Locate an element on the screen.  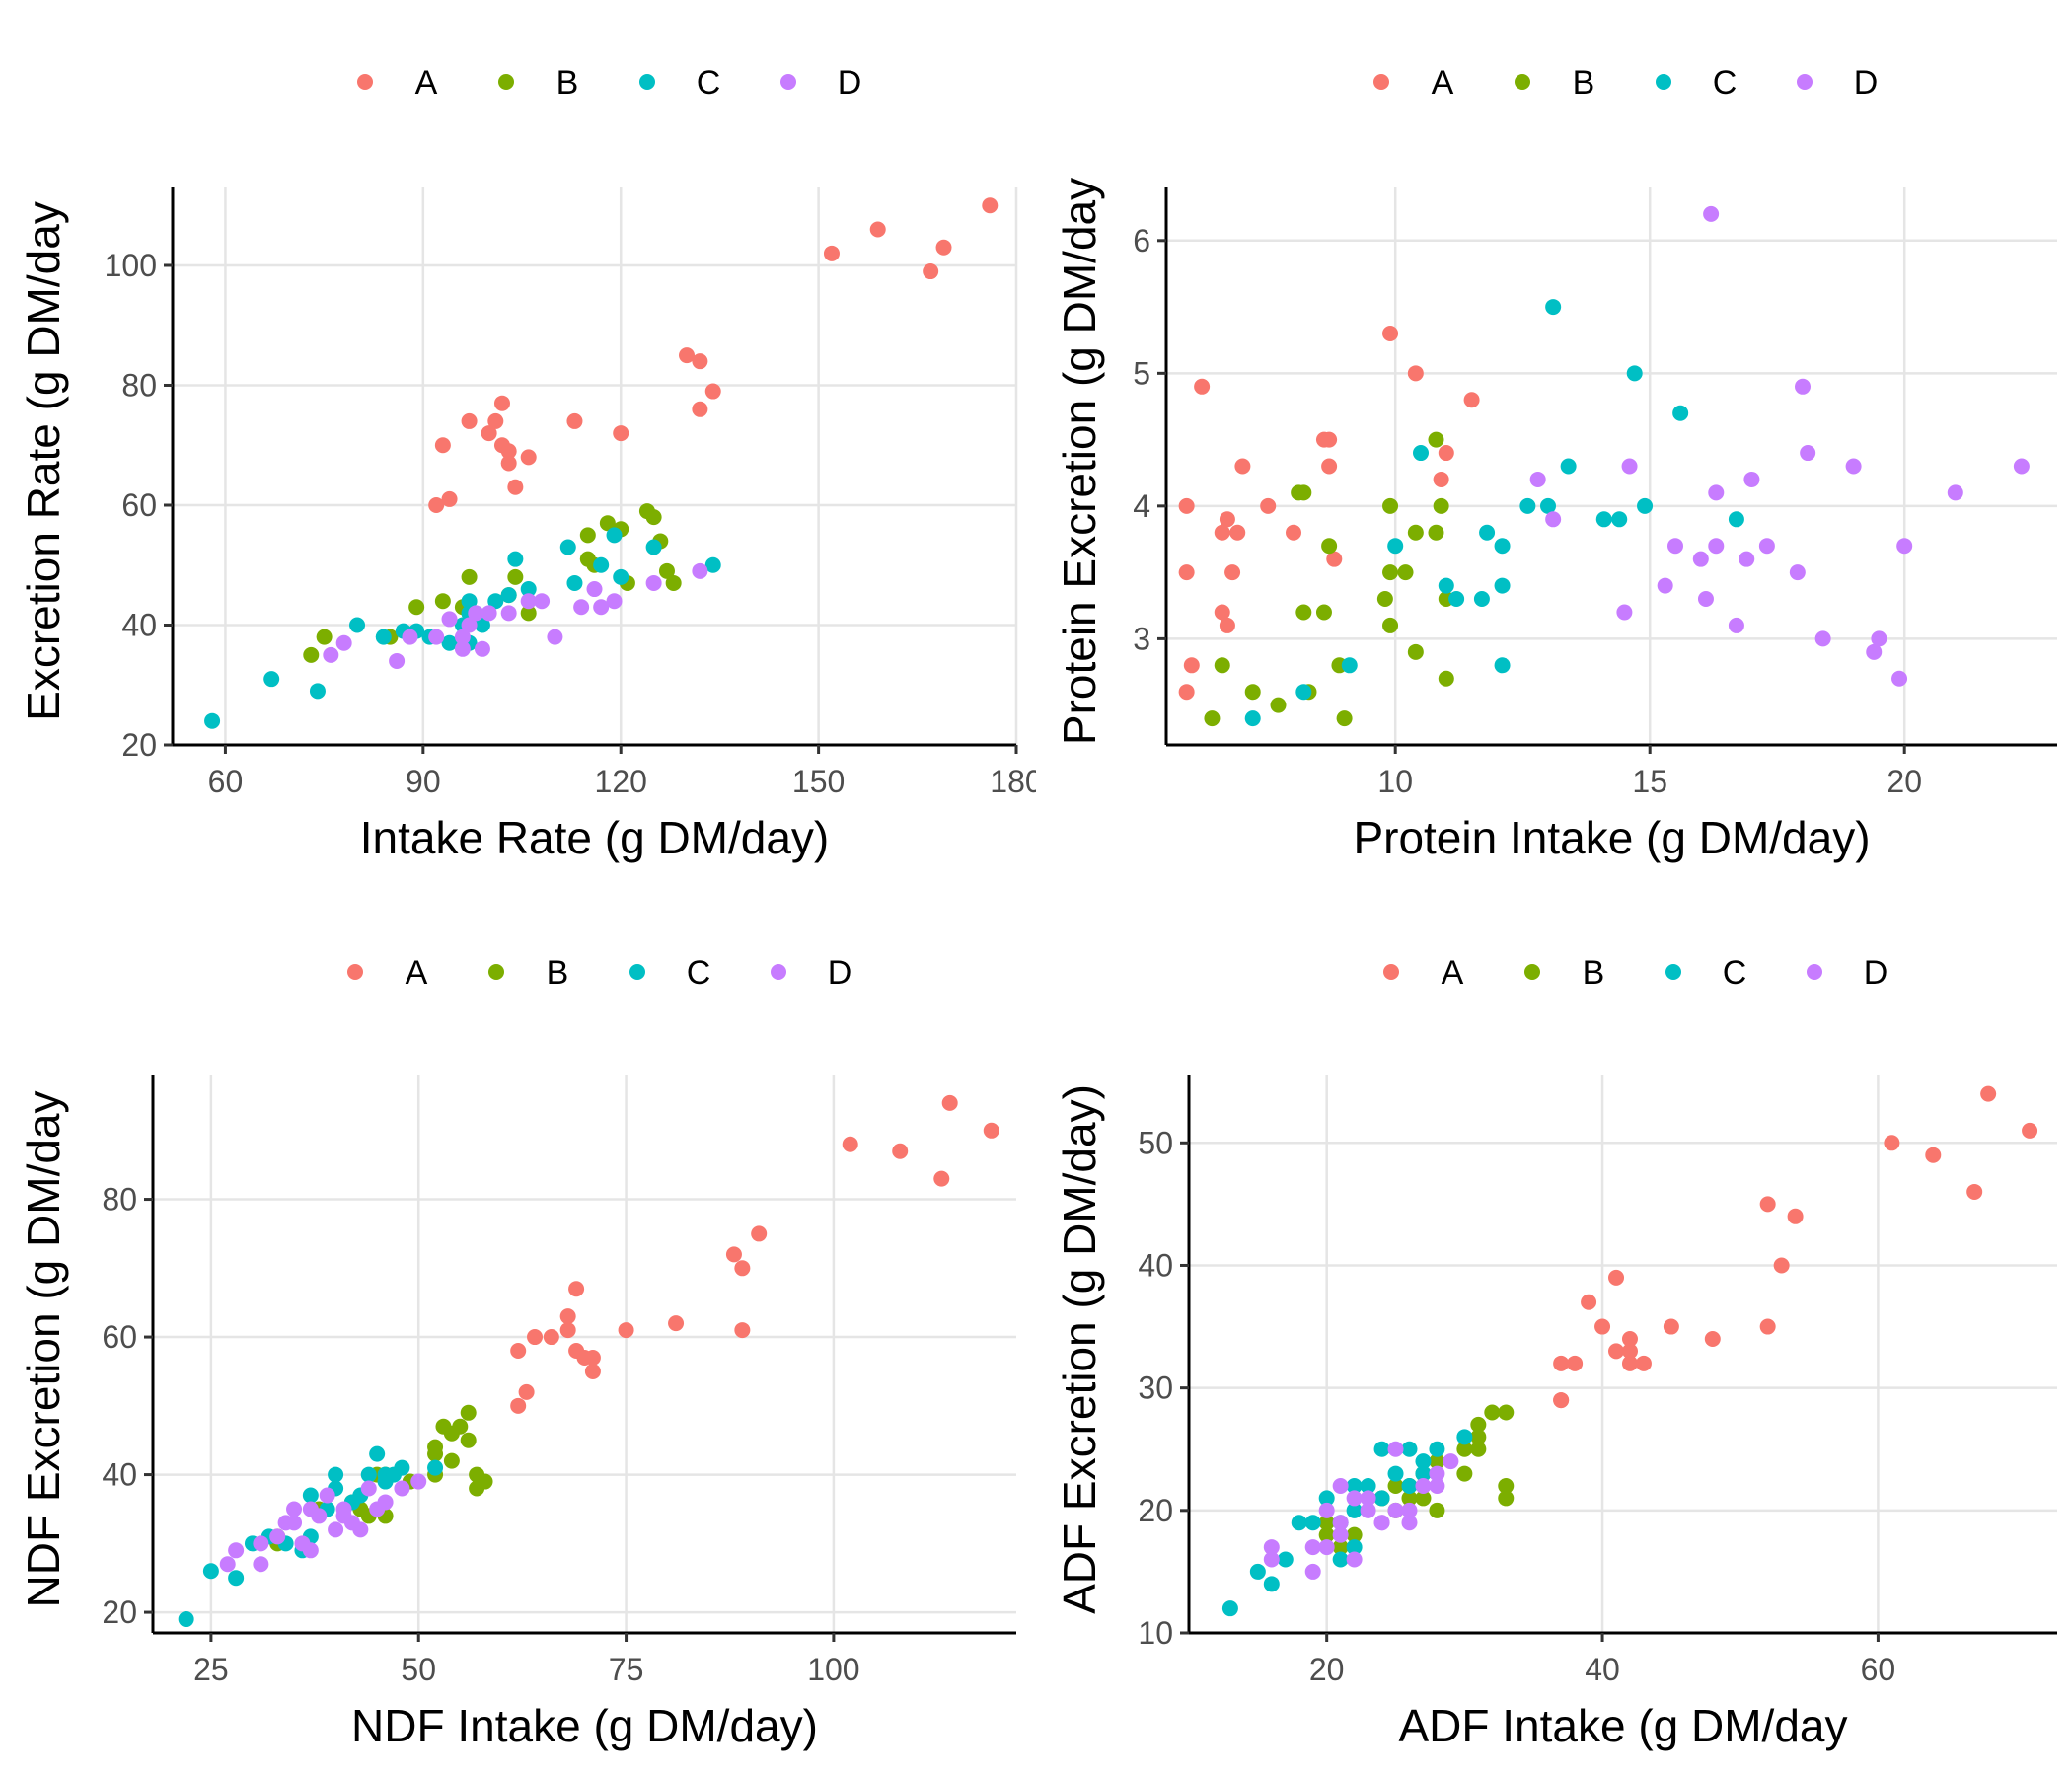
y-tick-label: 40 is located at coordinates (120, 1475).